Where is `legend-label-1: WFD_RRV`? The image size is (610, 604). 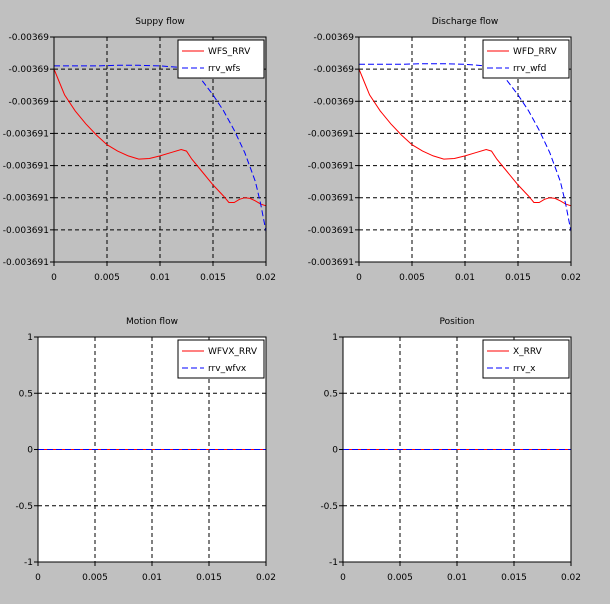
legend-label-1: WFD_RRV is located at coordinates (535, 52).